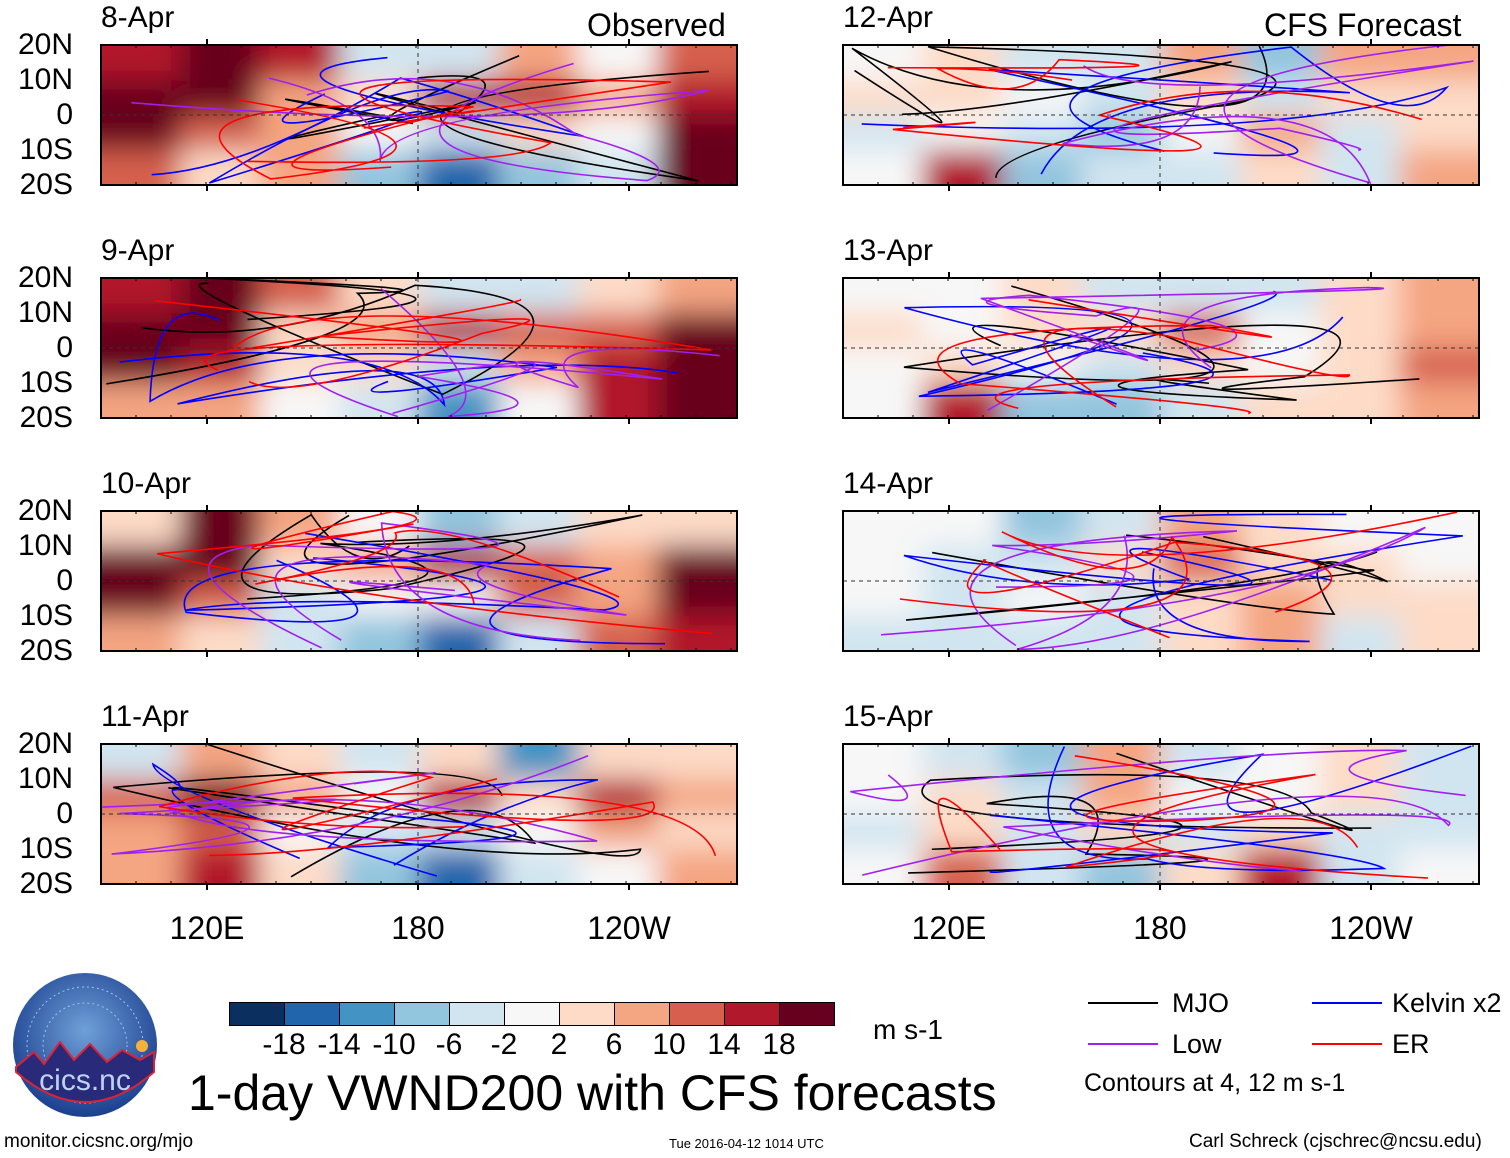 This screenshot has height=1158, width=1510. What do you see at coordinates (64, 580) in the screenshot?
I see `lat-tick-label: 0` at bounding box center [64, 580].